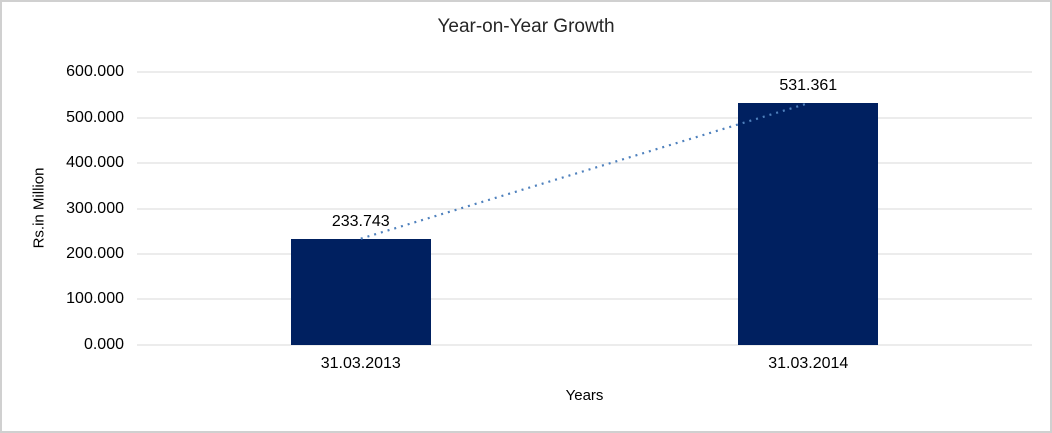 The height and width of the screenshot is (433, 1052). Describe the element at coordinates (584, 364) in the screenshot. I see `x-axis-category-labels: 31.03.2013 31.03.2014` at that location.